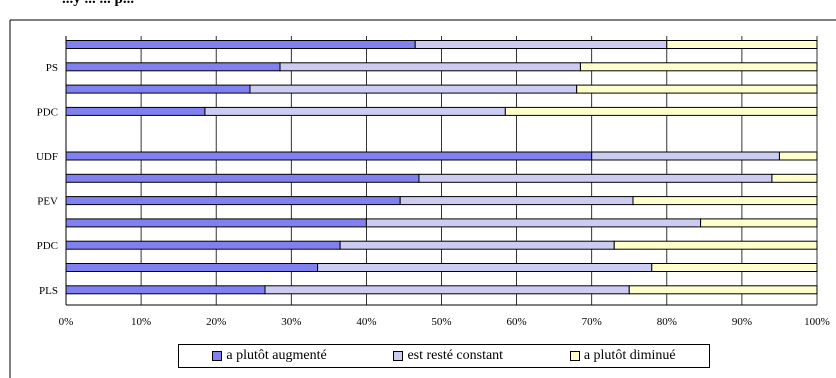 Image resolution: width=836 pixels, height=378 pixels. Describe the element at coordinates (455, 355) in the screenshot. I see `legend-label-constant: est resté constant` at that location.